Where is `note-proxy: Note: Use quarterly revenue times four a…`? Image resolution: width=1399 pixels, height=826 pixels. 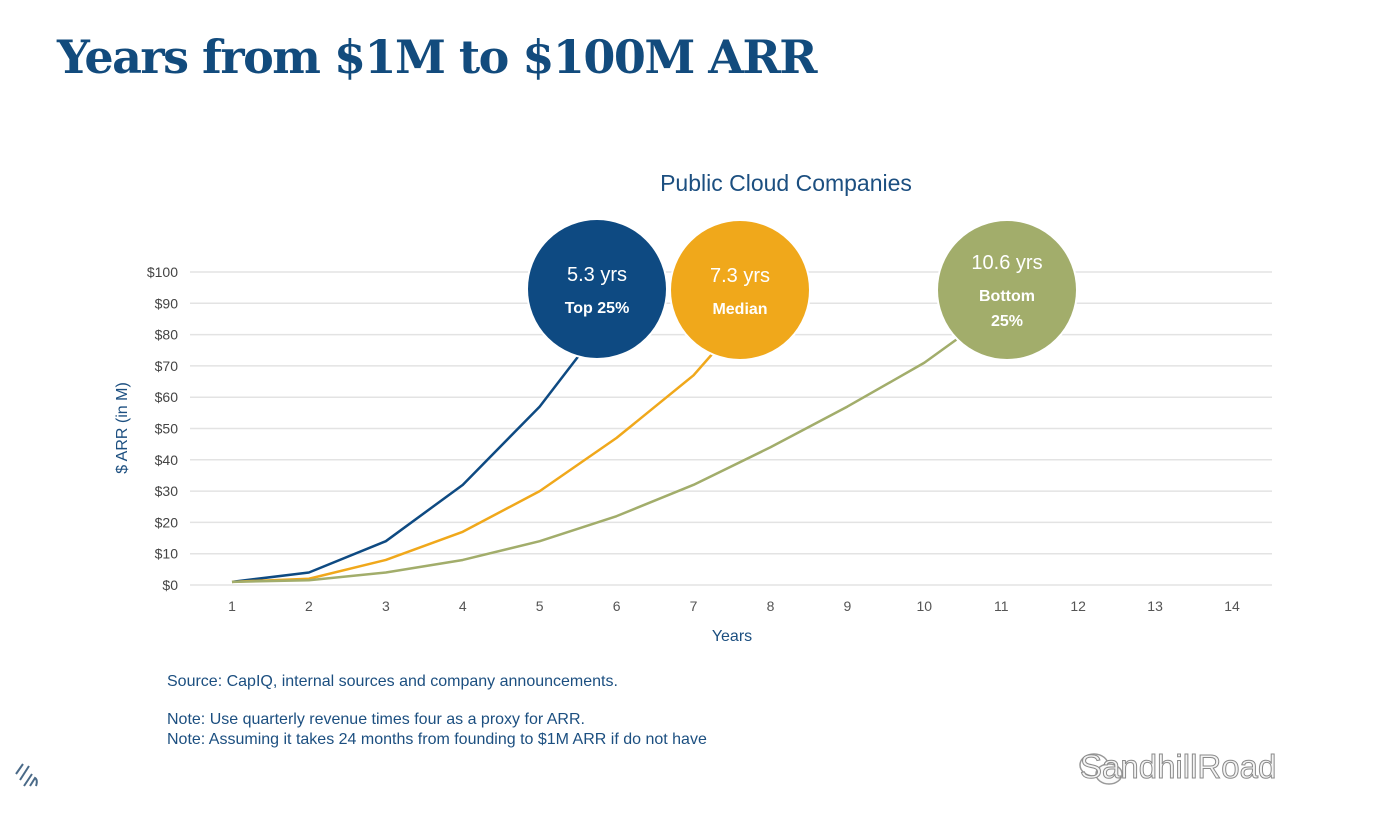
note-proxy: Note: Use quarterly revenue times four a… is located at coordinates (376, 719).